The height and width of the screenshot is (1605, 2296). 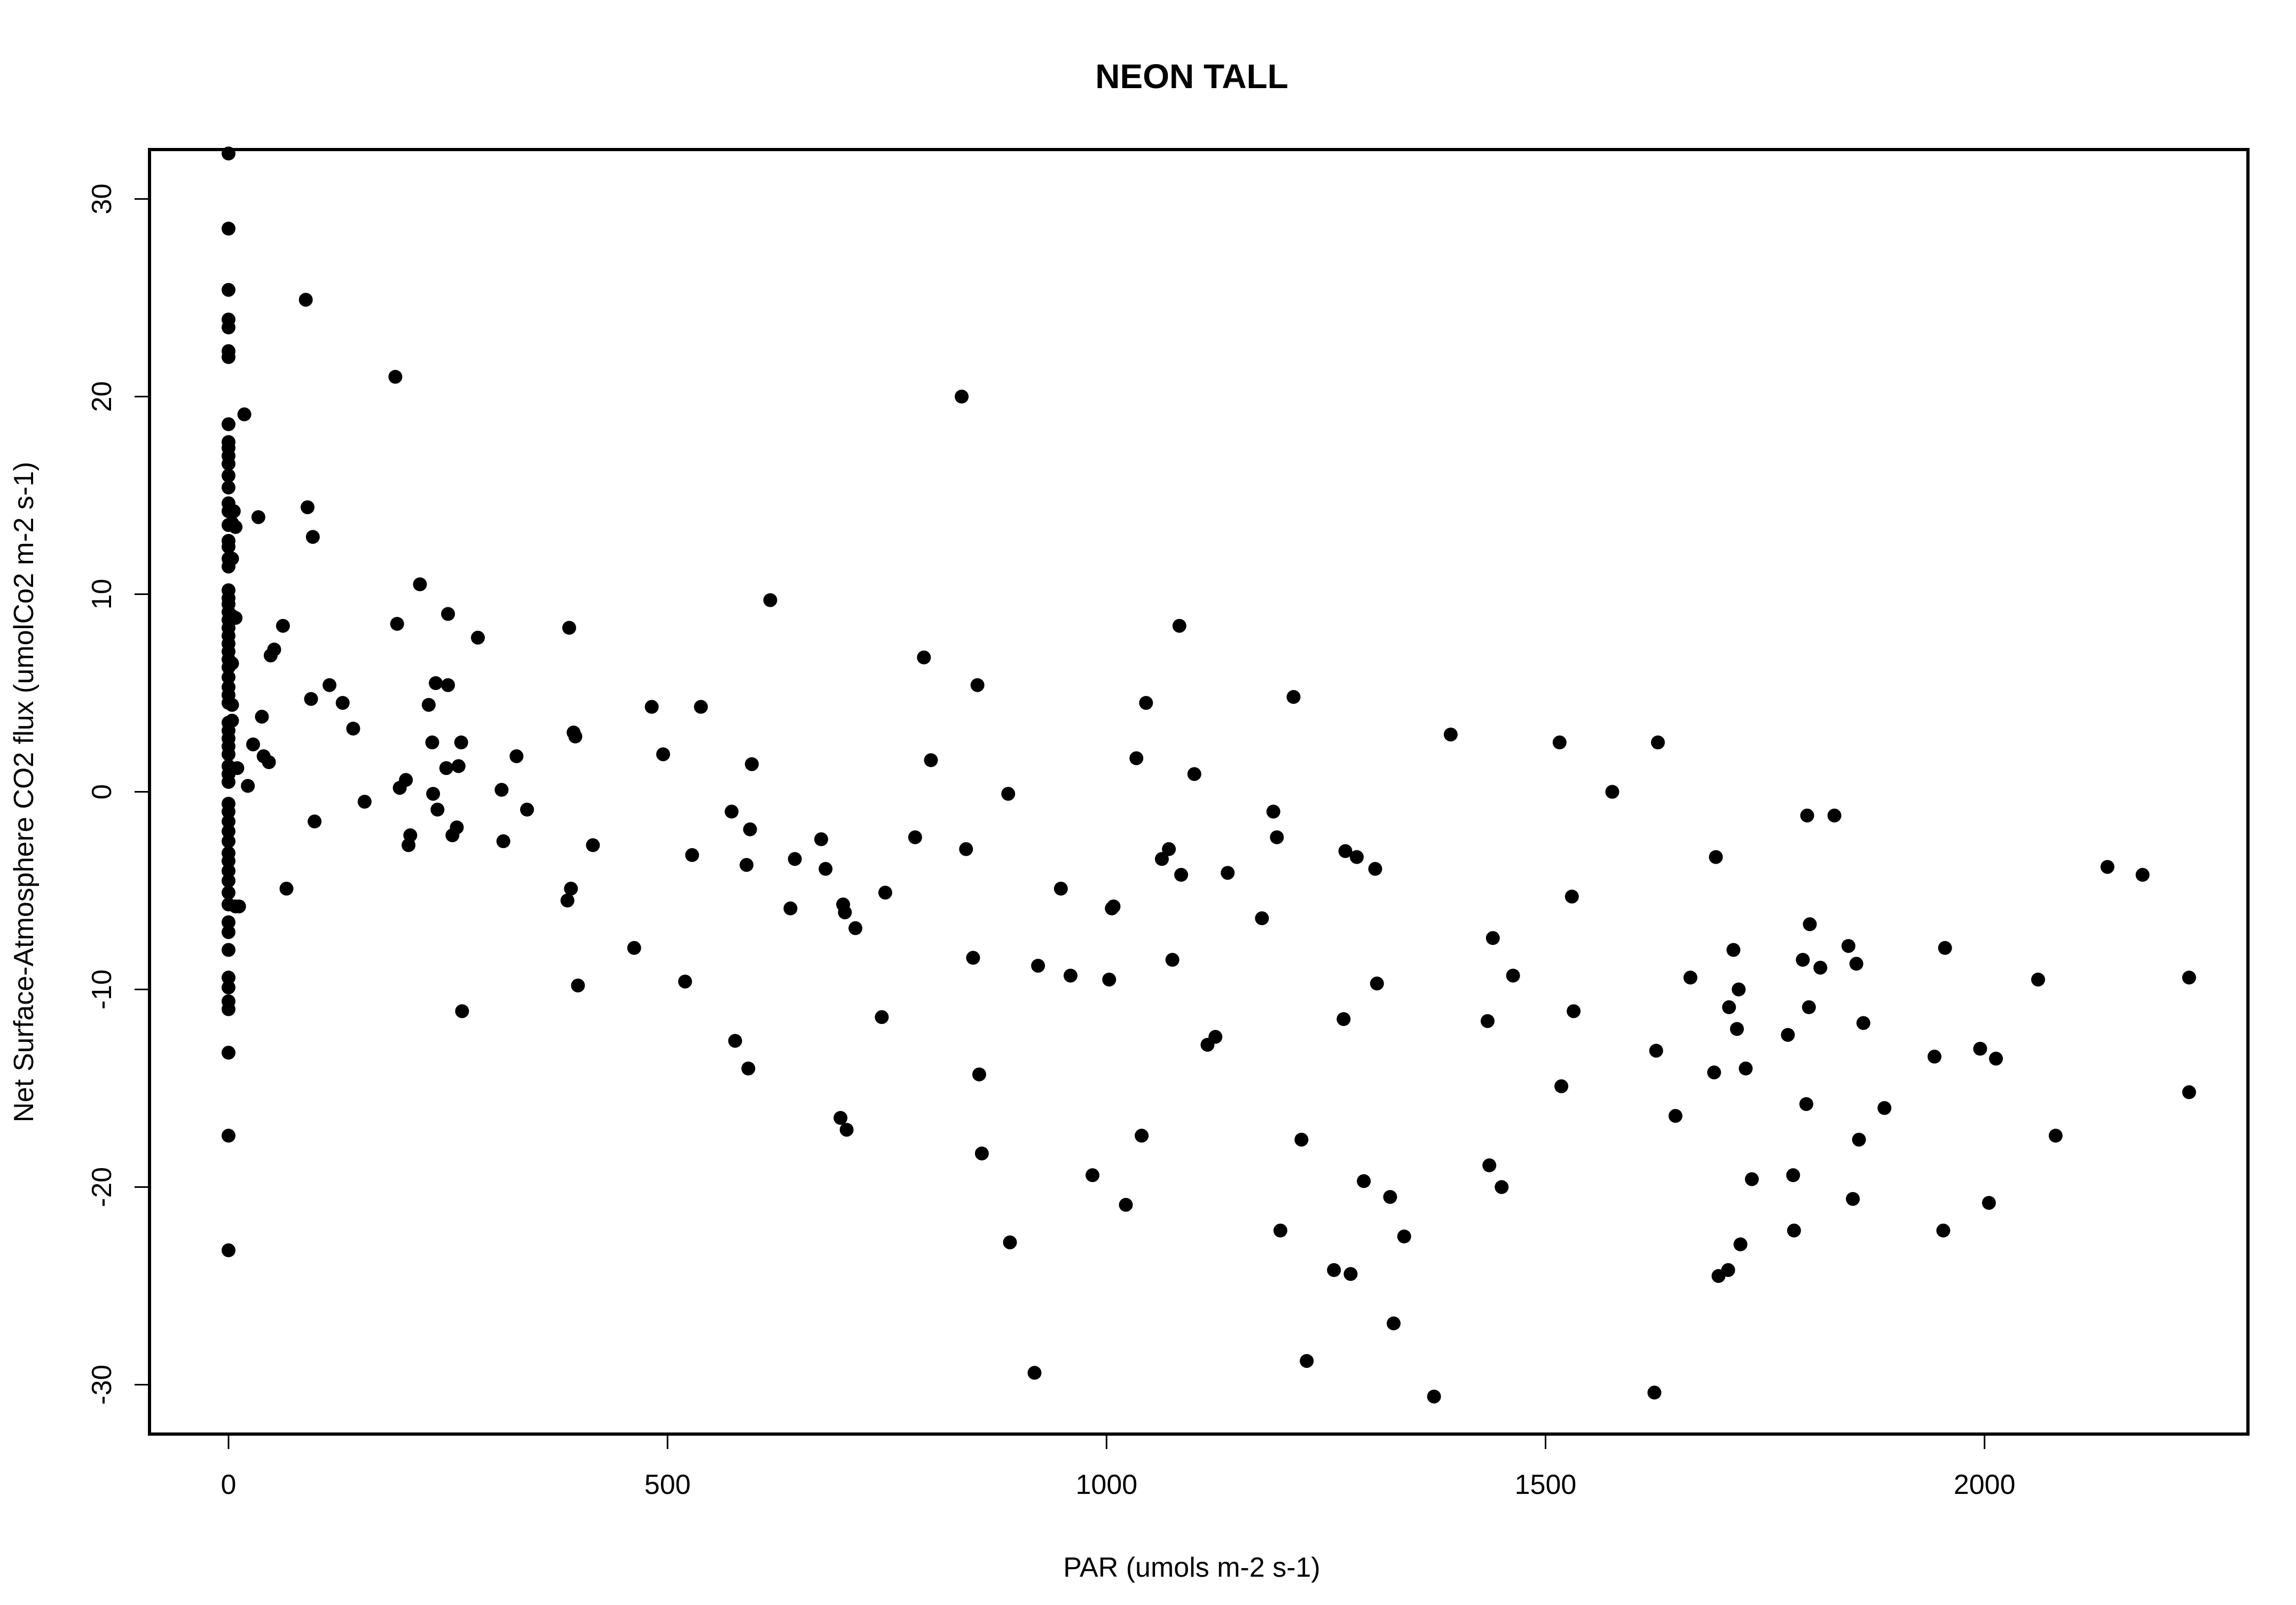 I want to click on y-axis: -30 -20 -10 0 10 20 30, so click(x=119, y=794).